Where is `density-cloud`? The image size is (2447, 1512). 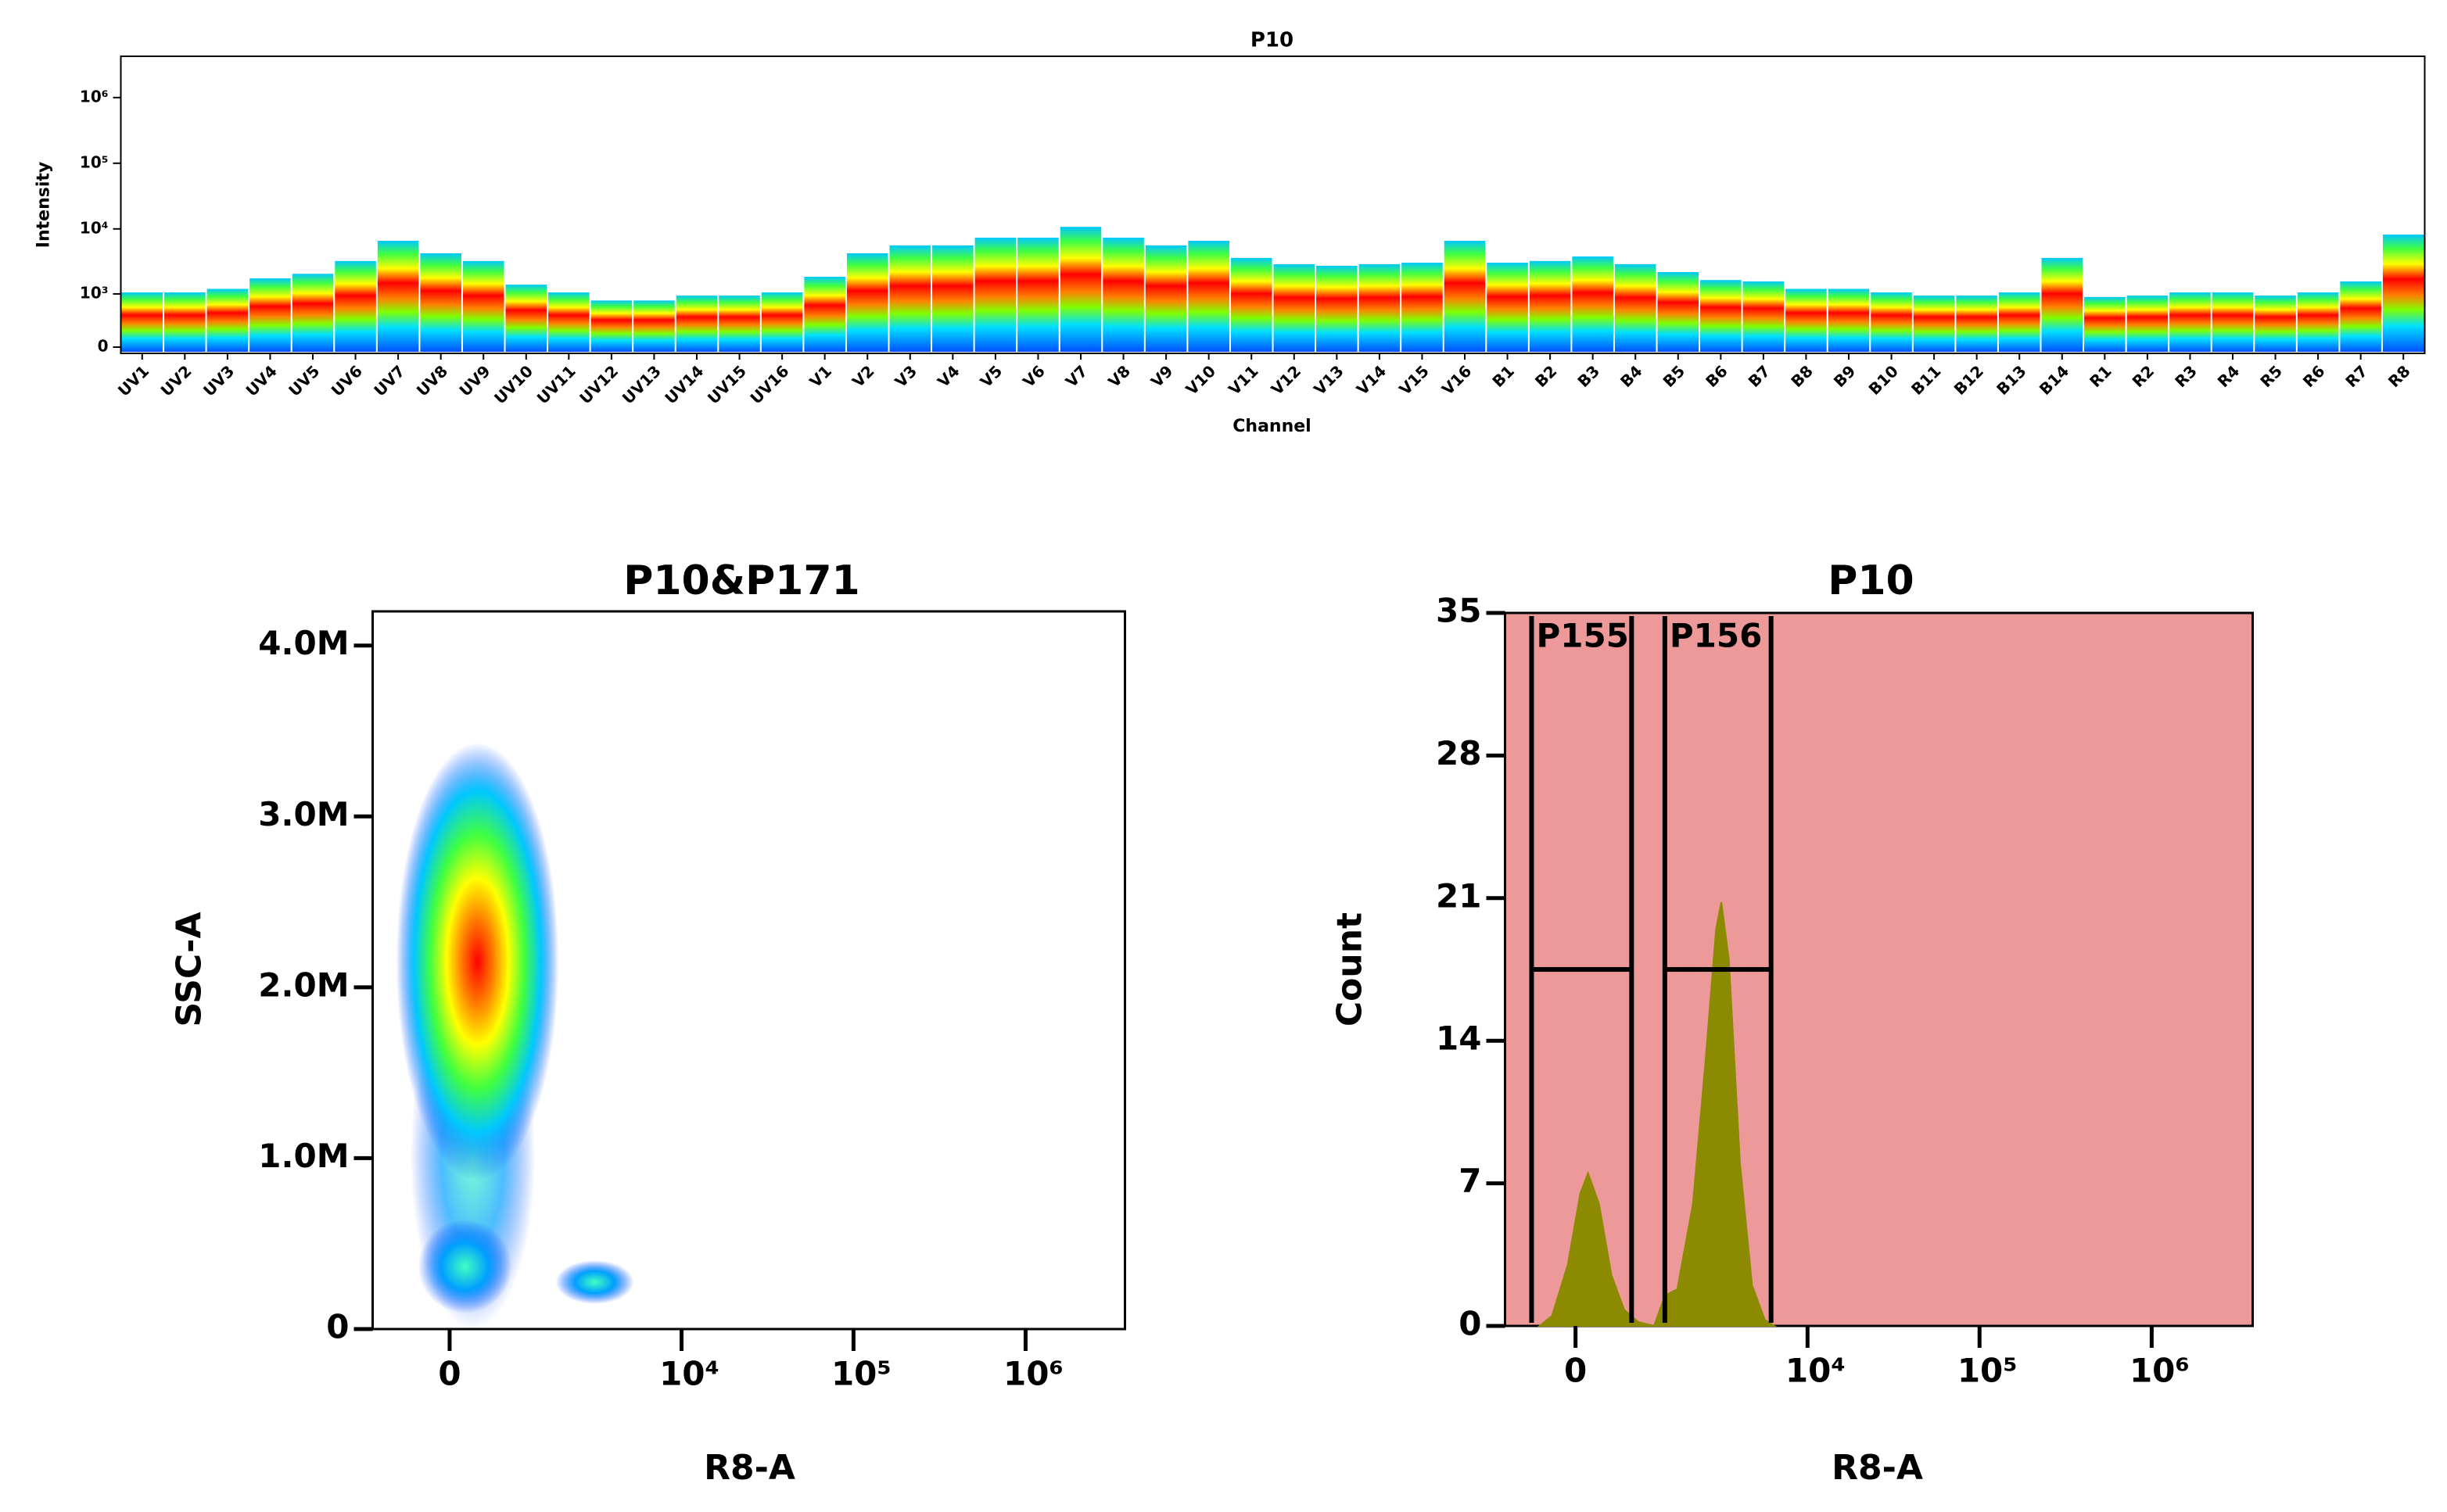
density-cloud is located at coordinates (515, 1036).